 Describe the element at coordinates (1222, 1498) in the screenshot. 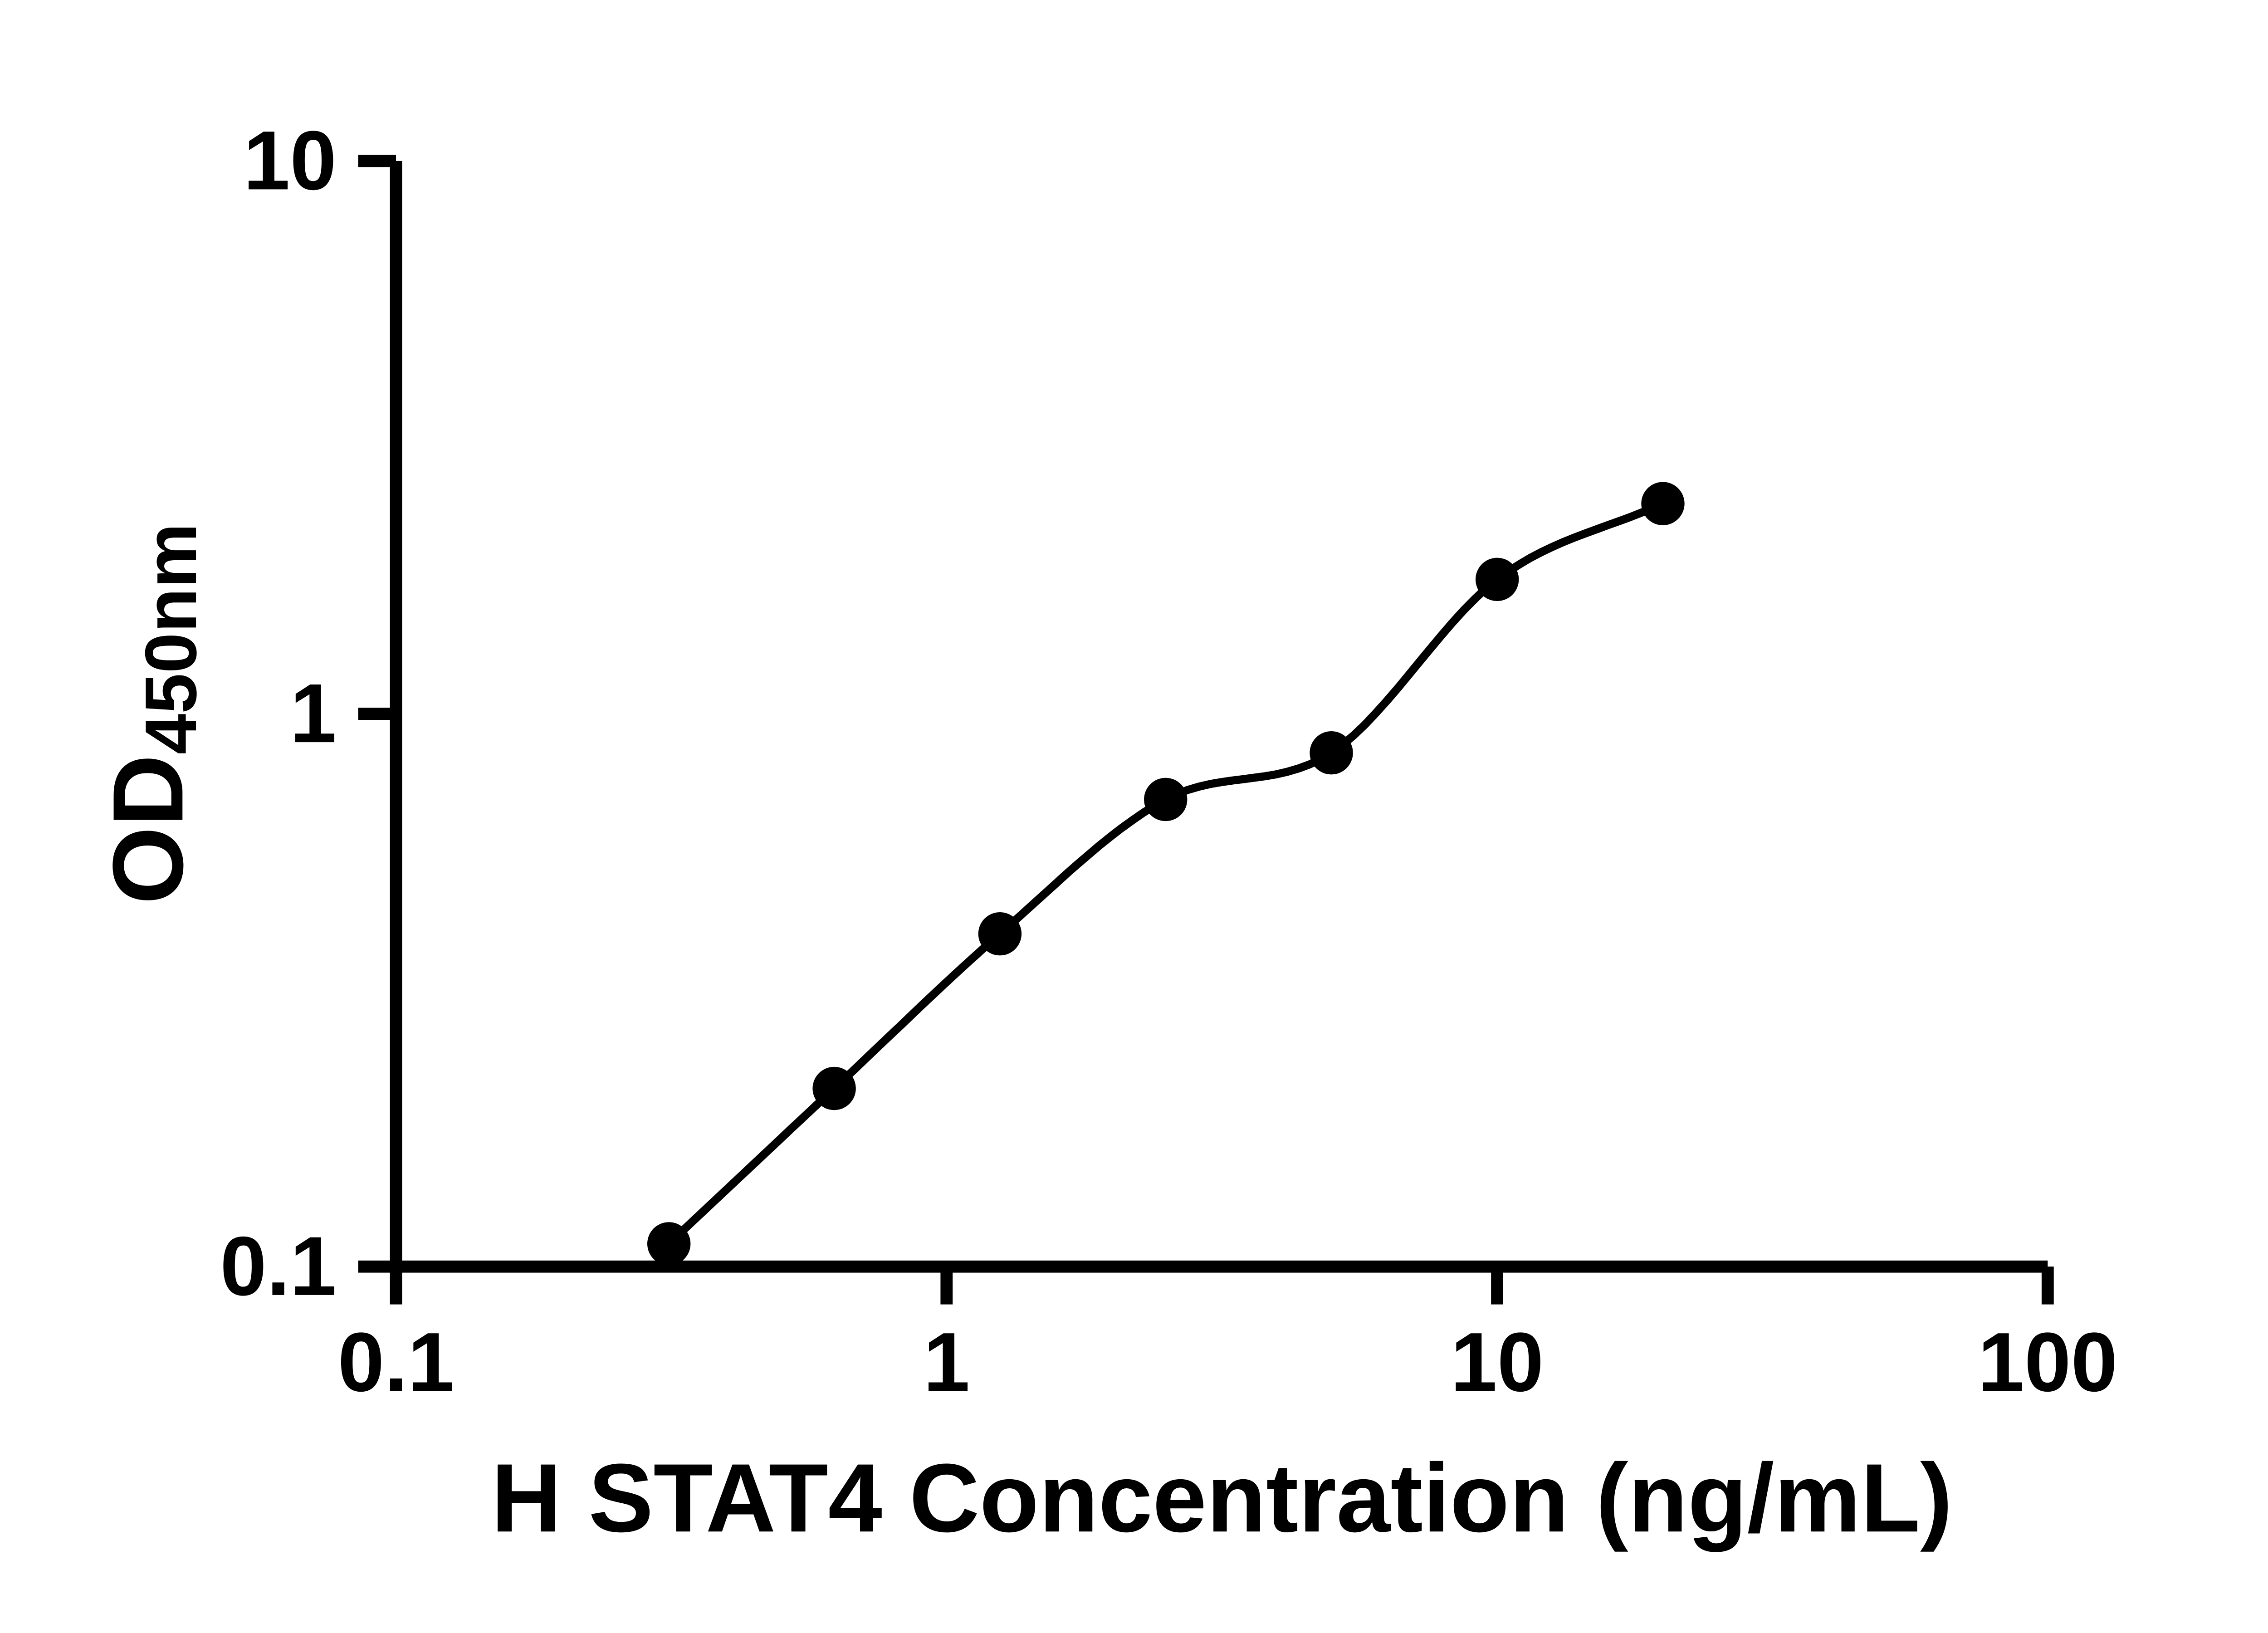

I see `x-axis-title: H STAT4 Concentration (ng/mL)` at that location.